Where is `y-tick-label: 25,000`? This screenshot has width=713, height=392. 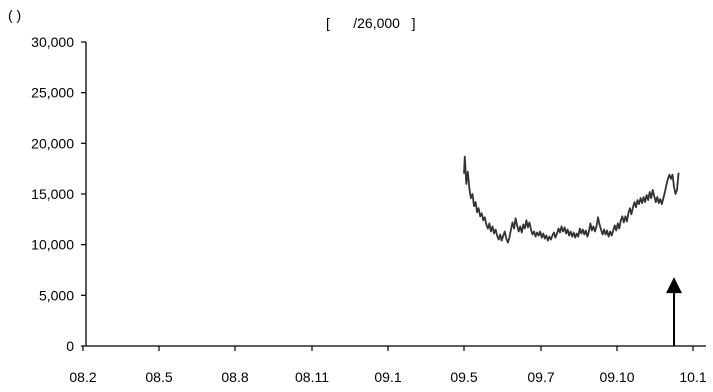 y-tick-label: 25,000 is located at coordinates (52, 93).